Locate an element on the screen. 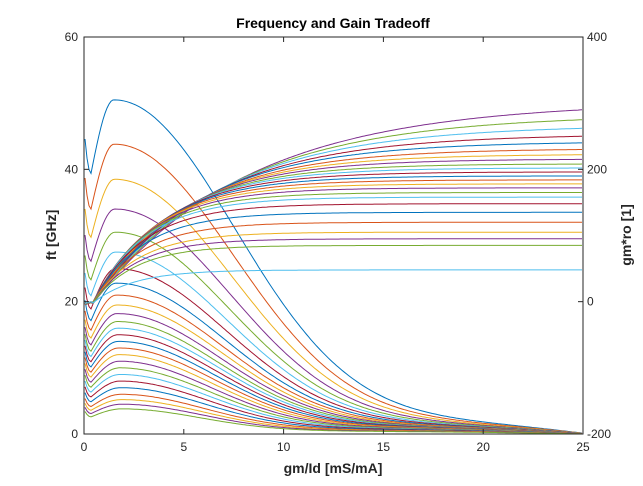 Image resolution: width=643 pixels, height=486 pixels. x-tick-label: 5 is located at coordinates (183, 447).